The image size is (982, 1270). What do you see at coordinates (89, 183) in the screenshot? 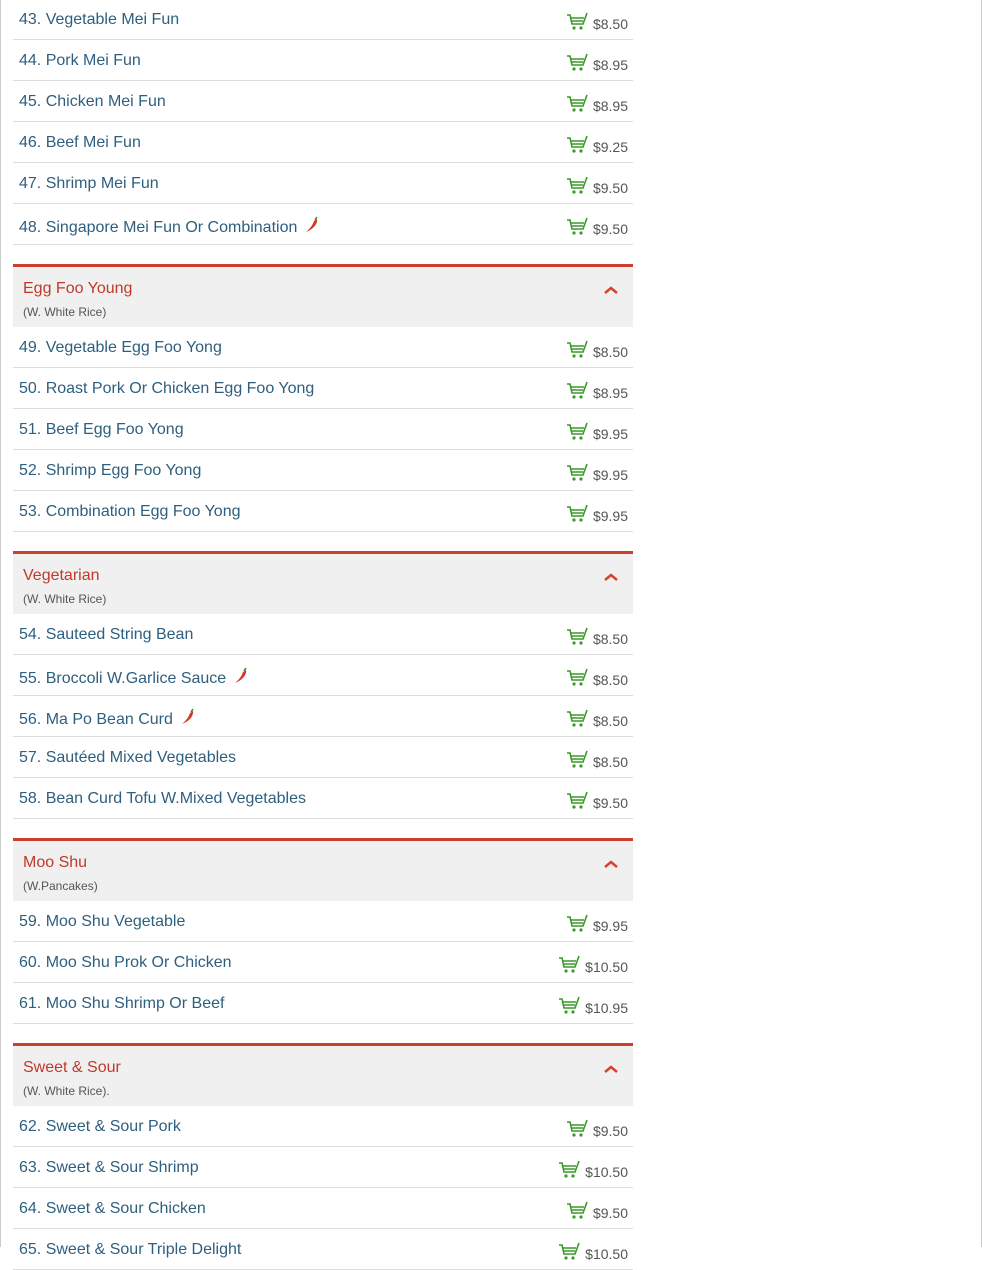
I see `item-name: 47. Shrimp Mei Fun` at bounding box center [89, 183].